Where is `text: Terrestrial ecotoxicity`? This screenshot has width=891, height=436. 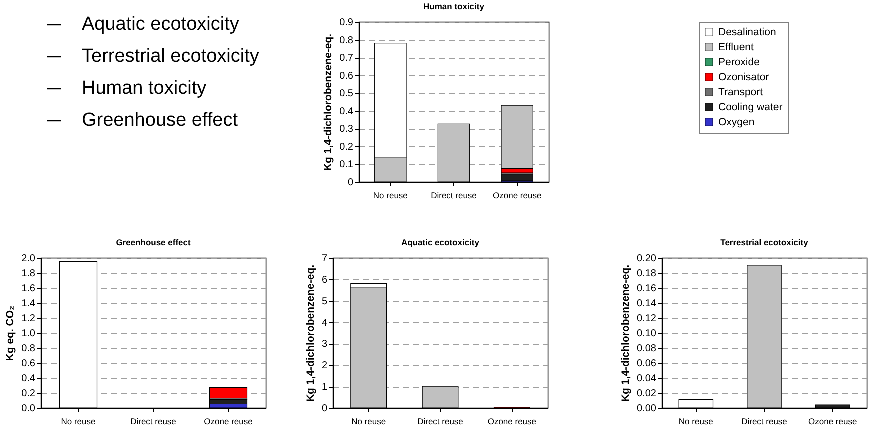 text: Terrestrial ecotoxicity is located at coordinates (171, 56).